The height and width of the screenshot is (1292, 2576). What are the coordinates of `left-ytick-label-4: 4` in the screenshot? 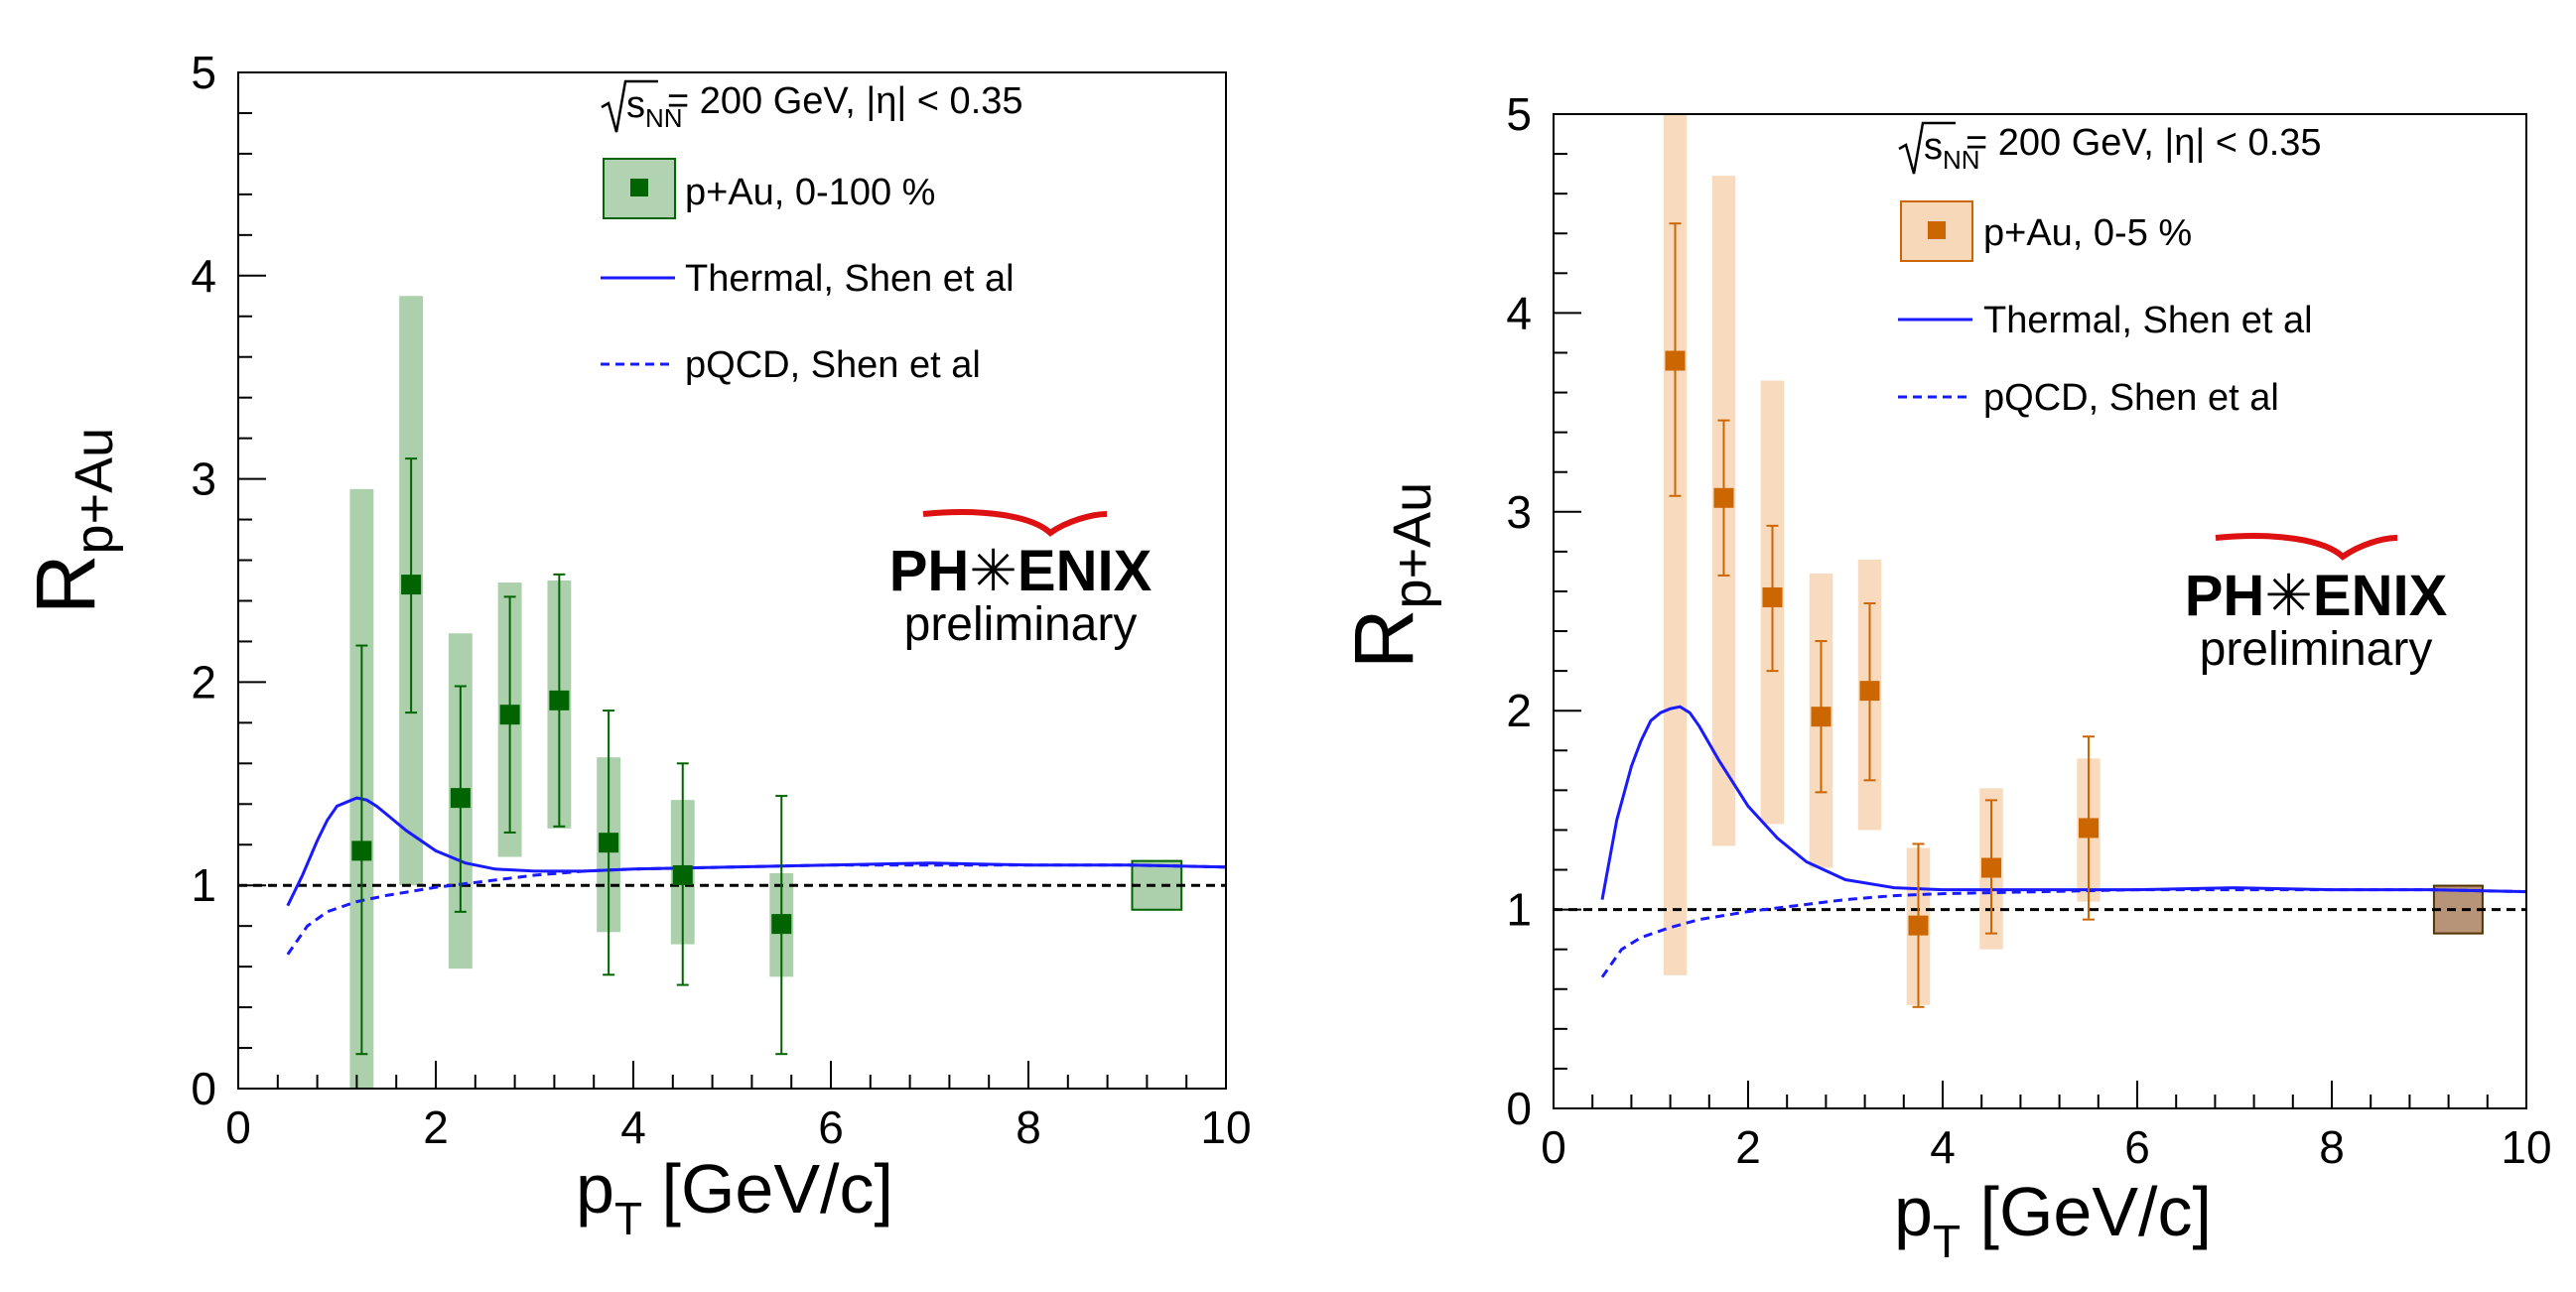 It's located at (203, 276).